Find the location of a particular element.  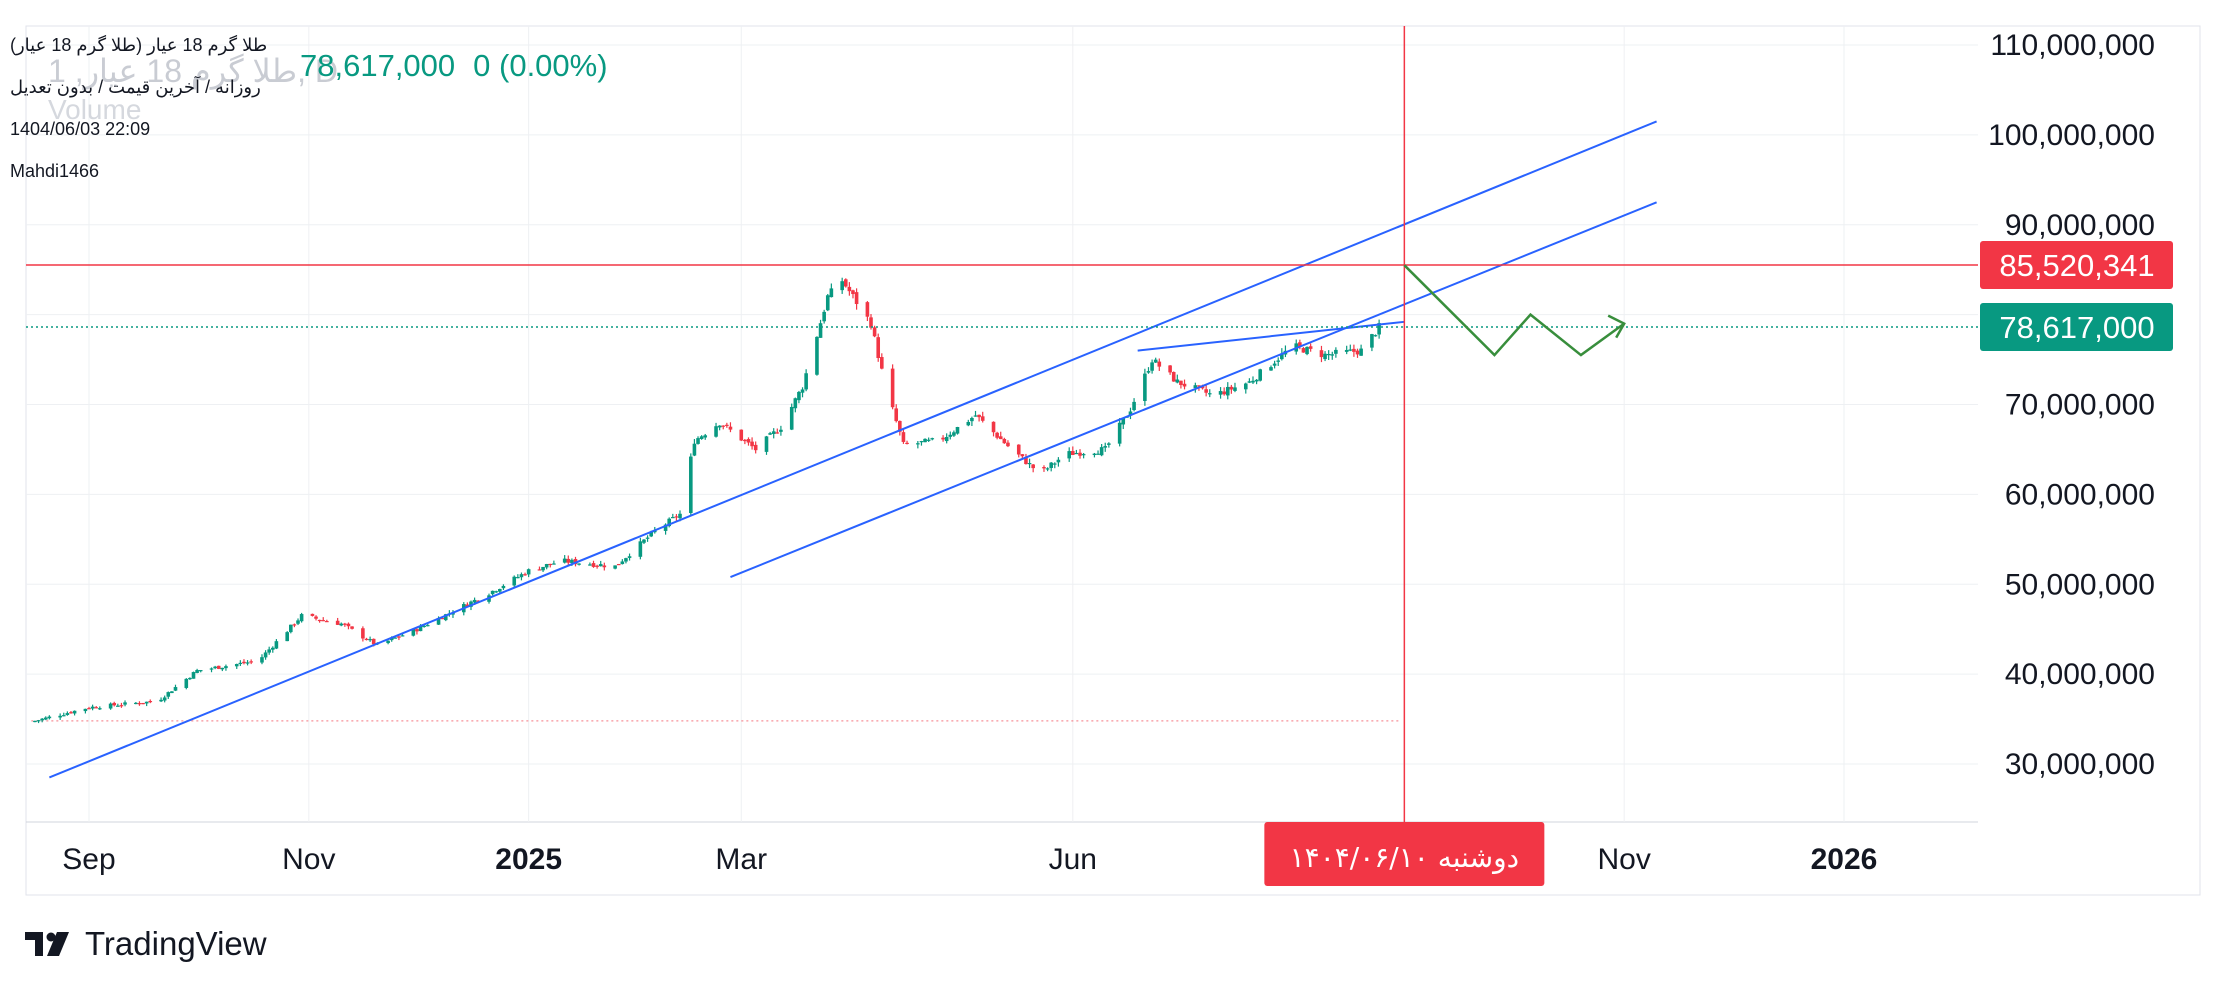

tradingview-logo: TradingView is located at coordinates (146, 944).